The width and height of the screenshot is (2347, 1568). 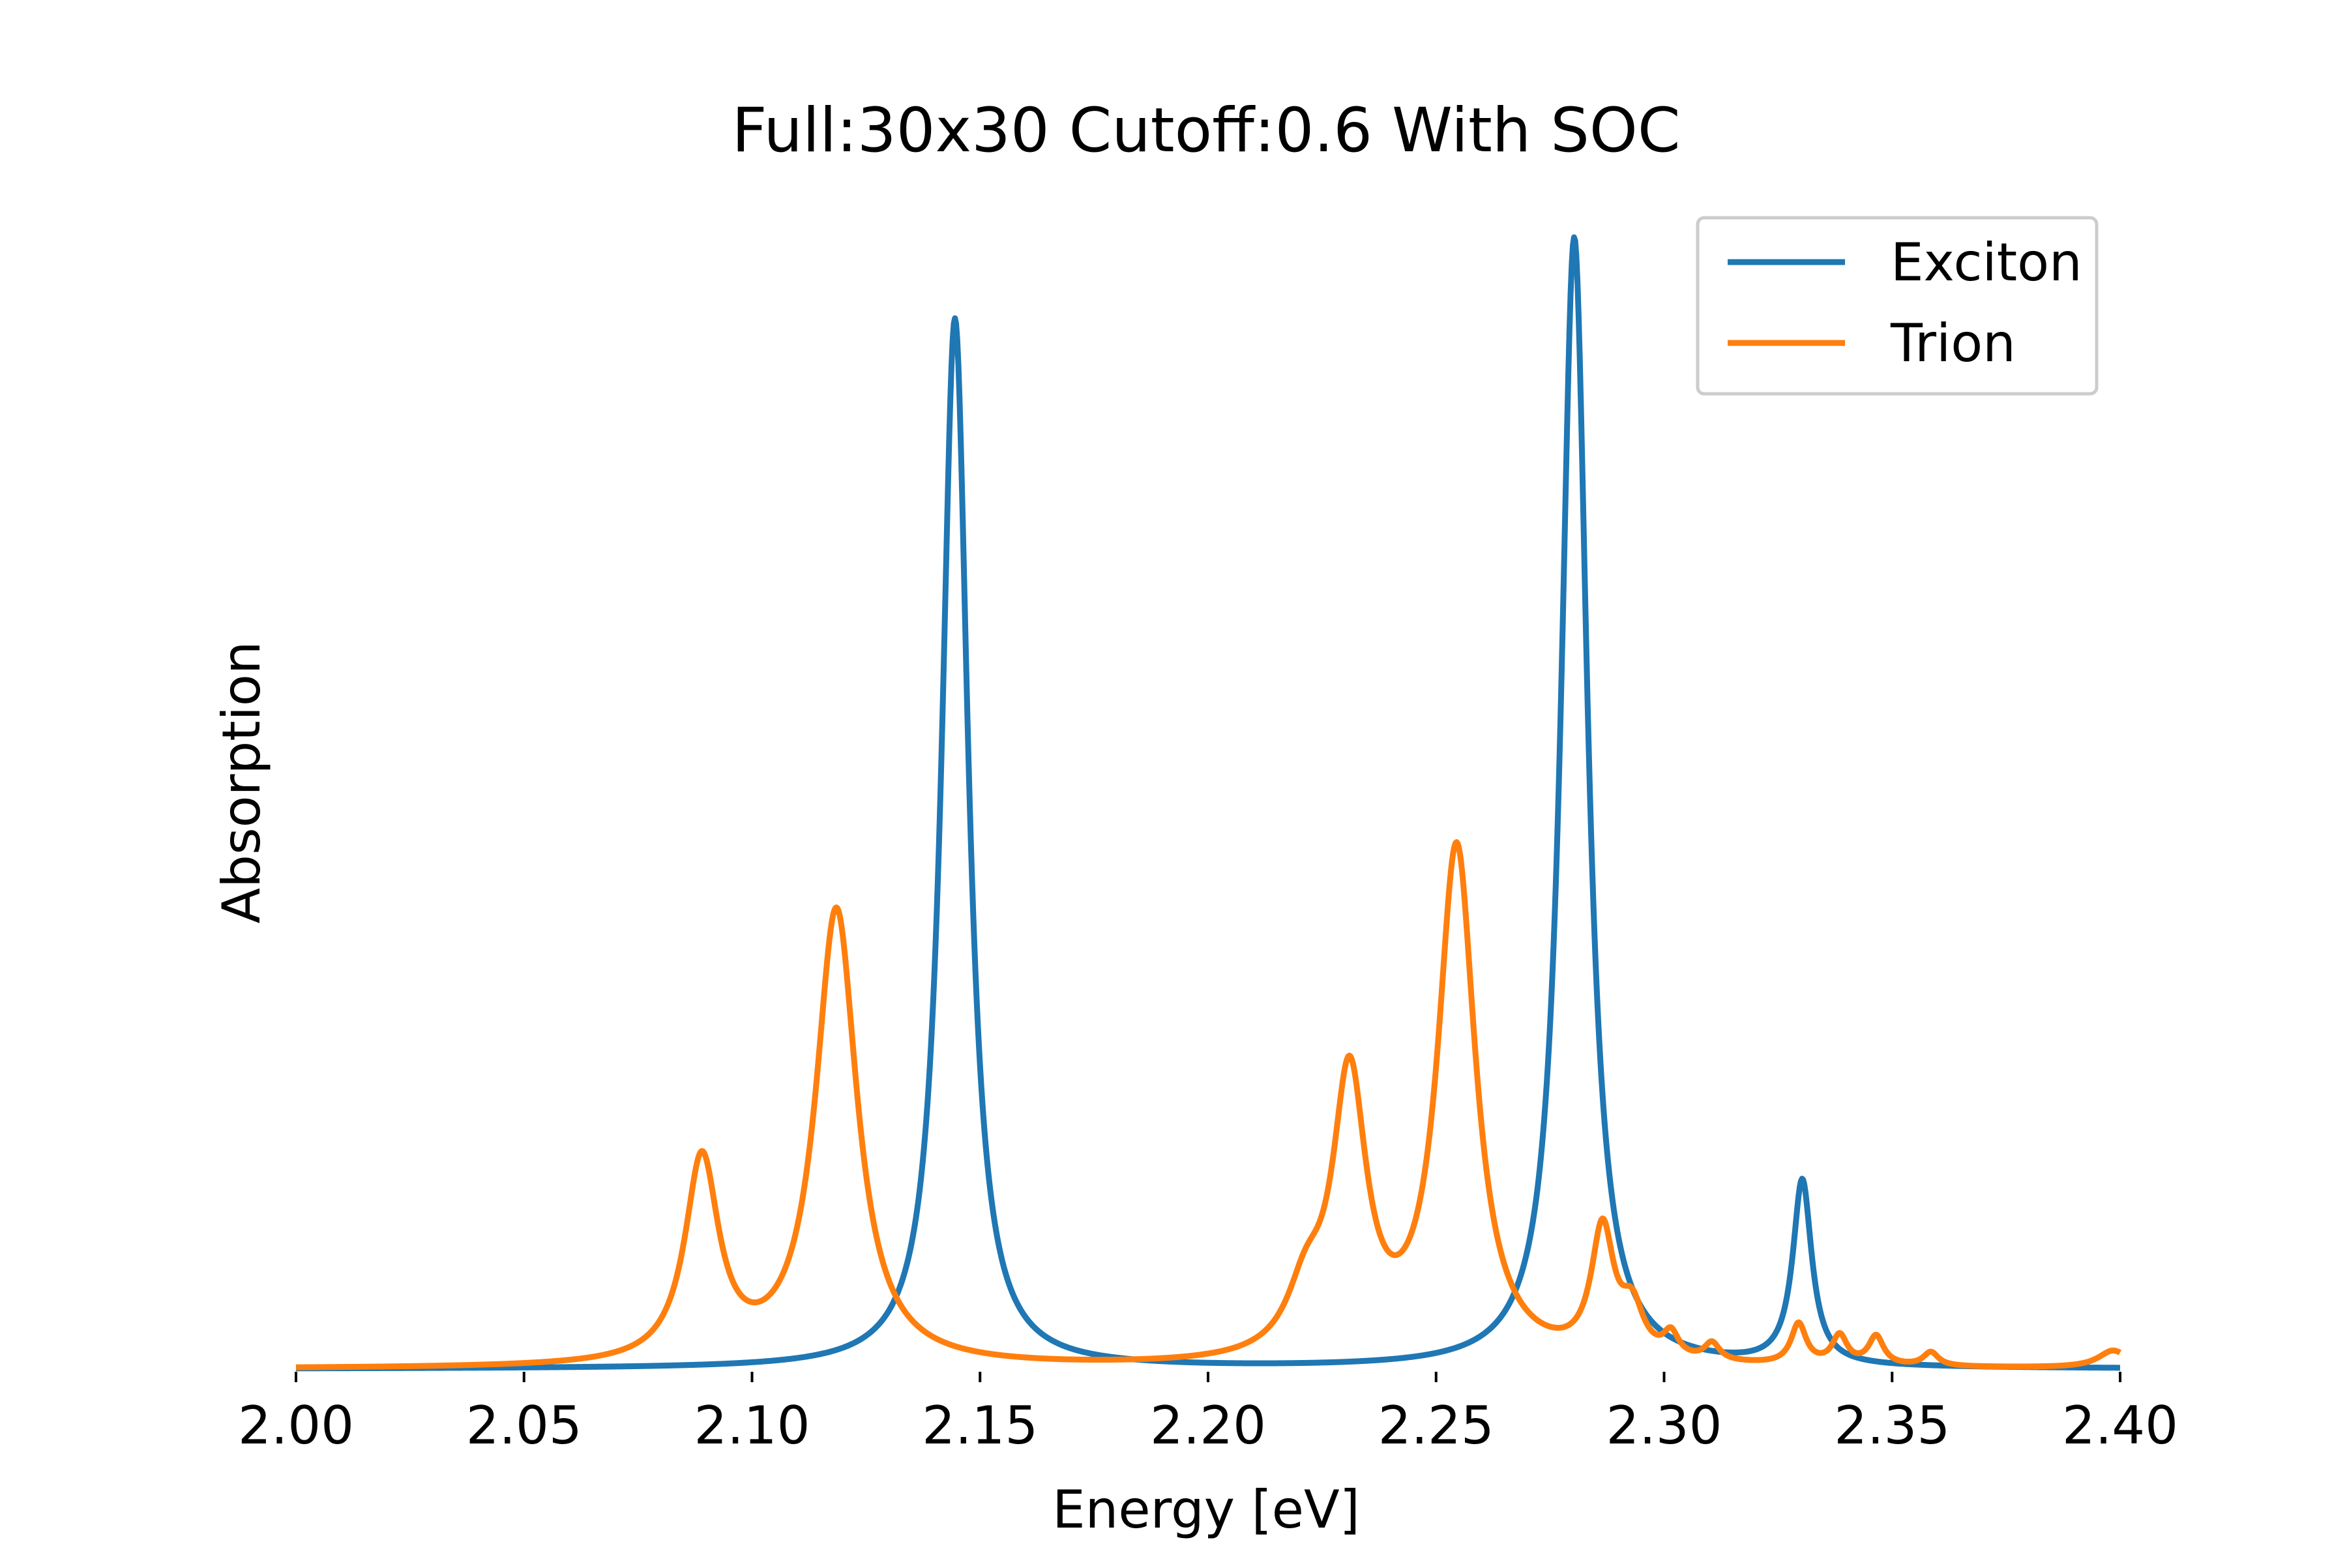 What do you see at coordinates (296, 1425) in the screenshot?
I see `x-tick-label: 2.00` at bounding box center [296, 1425].